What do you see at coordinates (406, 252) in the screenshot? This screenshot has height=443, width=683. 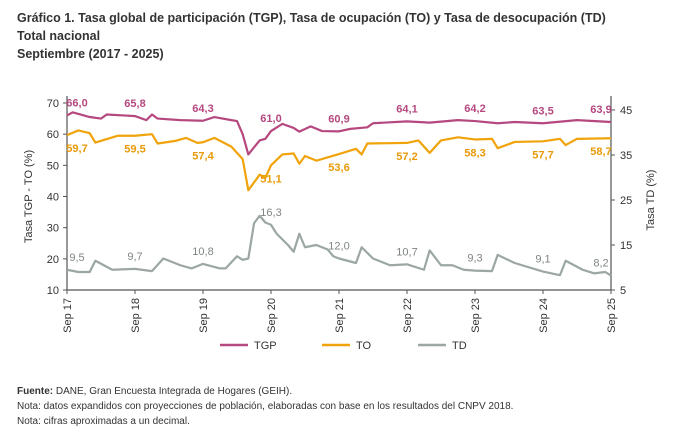 I see `data-label-td: 10,7` at bounding box center [406, 252].